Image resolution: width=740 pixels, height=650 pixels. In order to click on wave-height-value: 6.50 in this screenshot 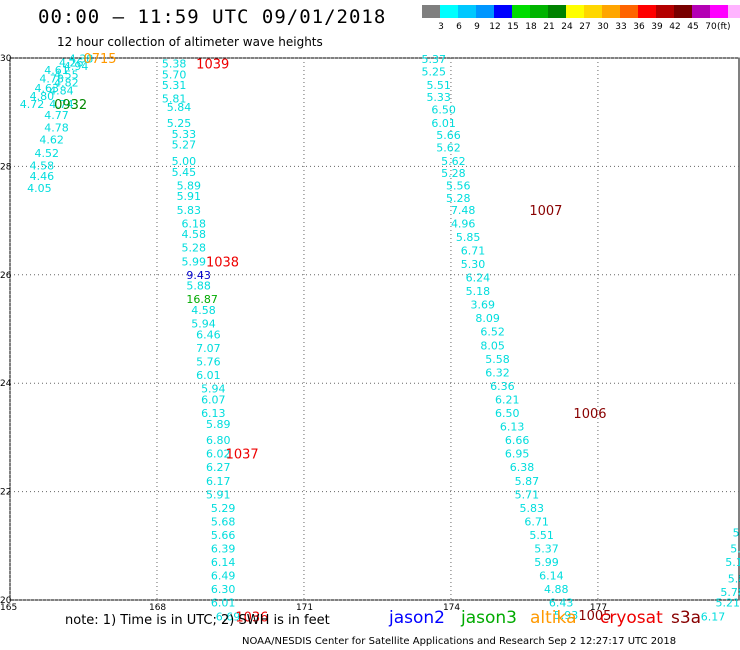, I will do `click(507, 413)`.